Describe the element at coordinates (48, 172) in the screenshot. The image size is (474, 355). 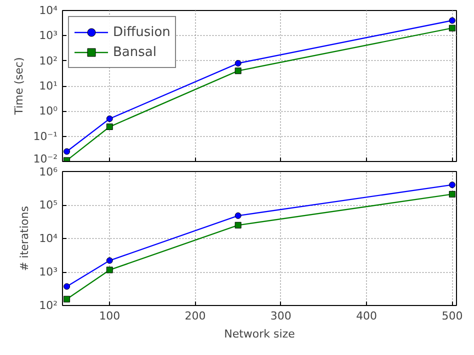
I see `y-tick-label: 10⁶` at that location.